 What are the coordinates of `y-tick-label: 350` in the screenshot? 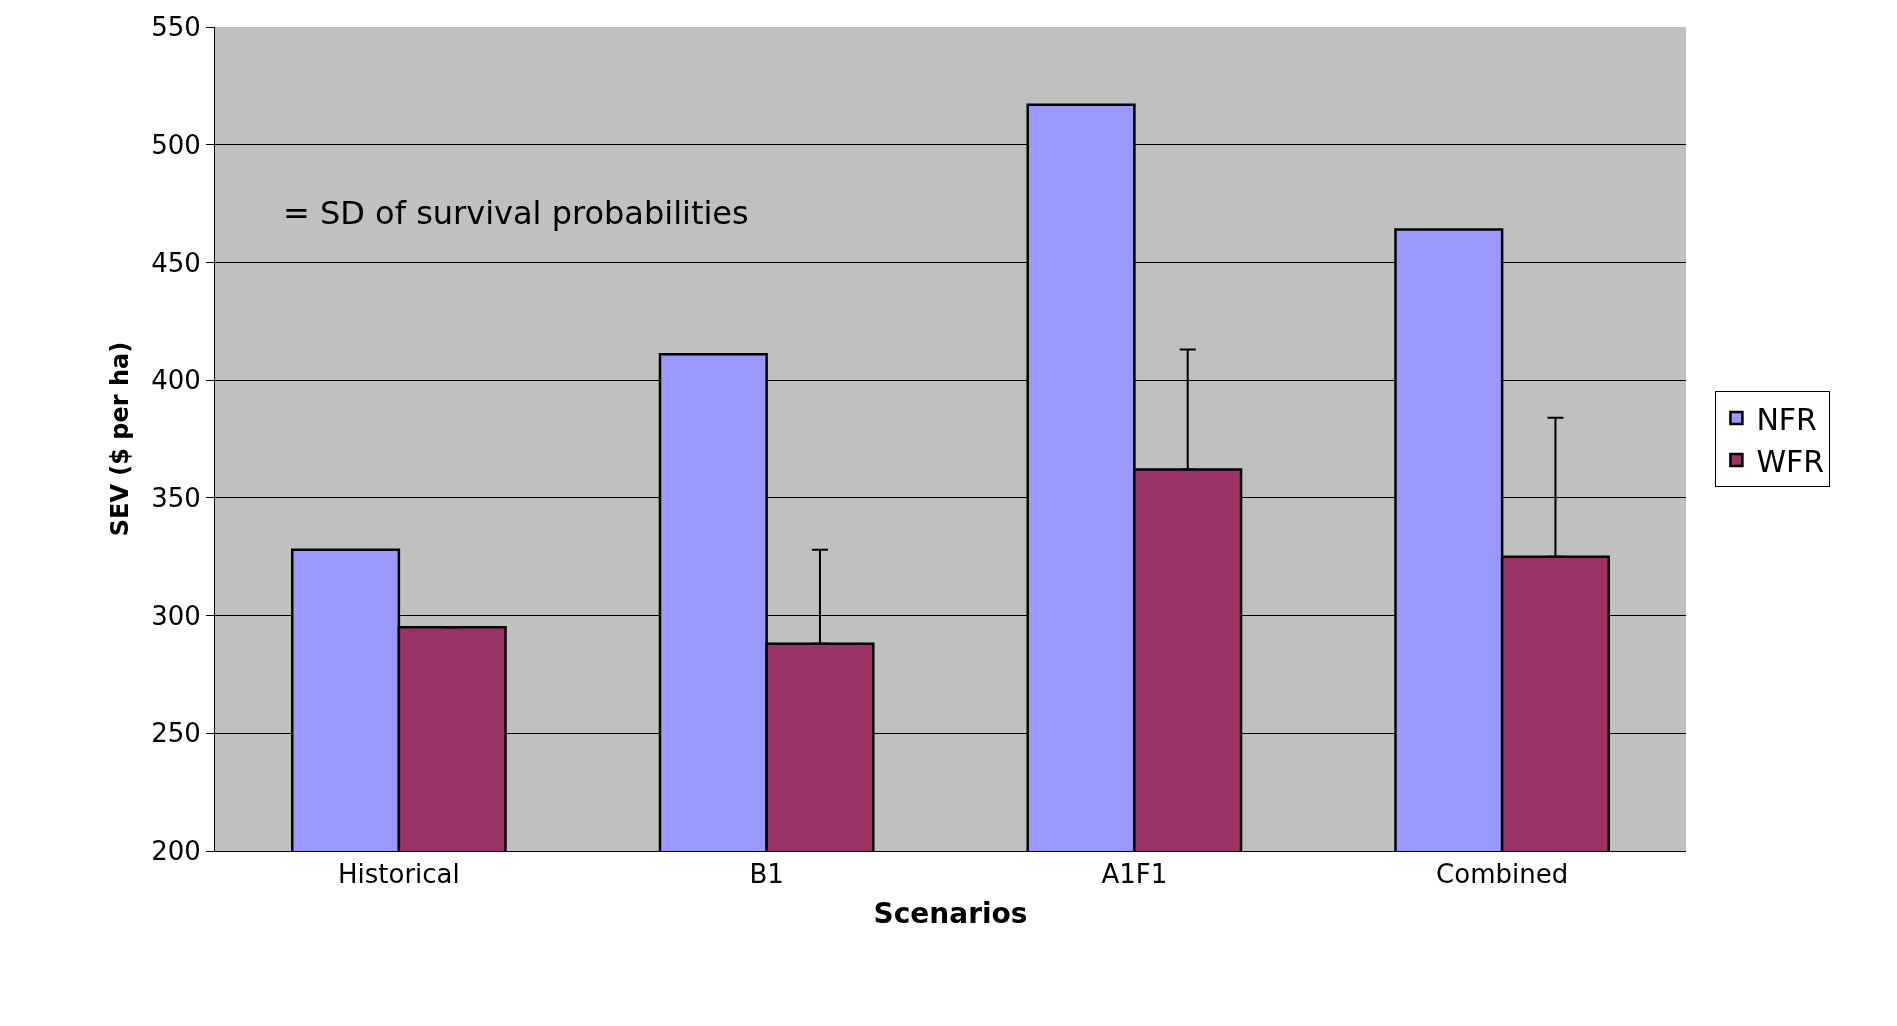 It's located at (176, 497).